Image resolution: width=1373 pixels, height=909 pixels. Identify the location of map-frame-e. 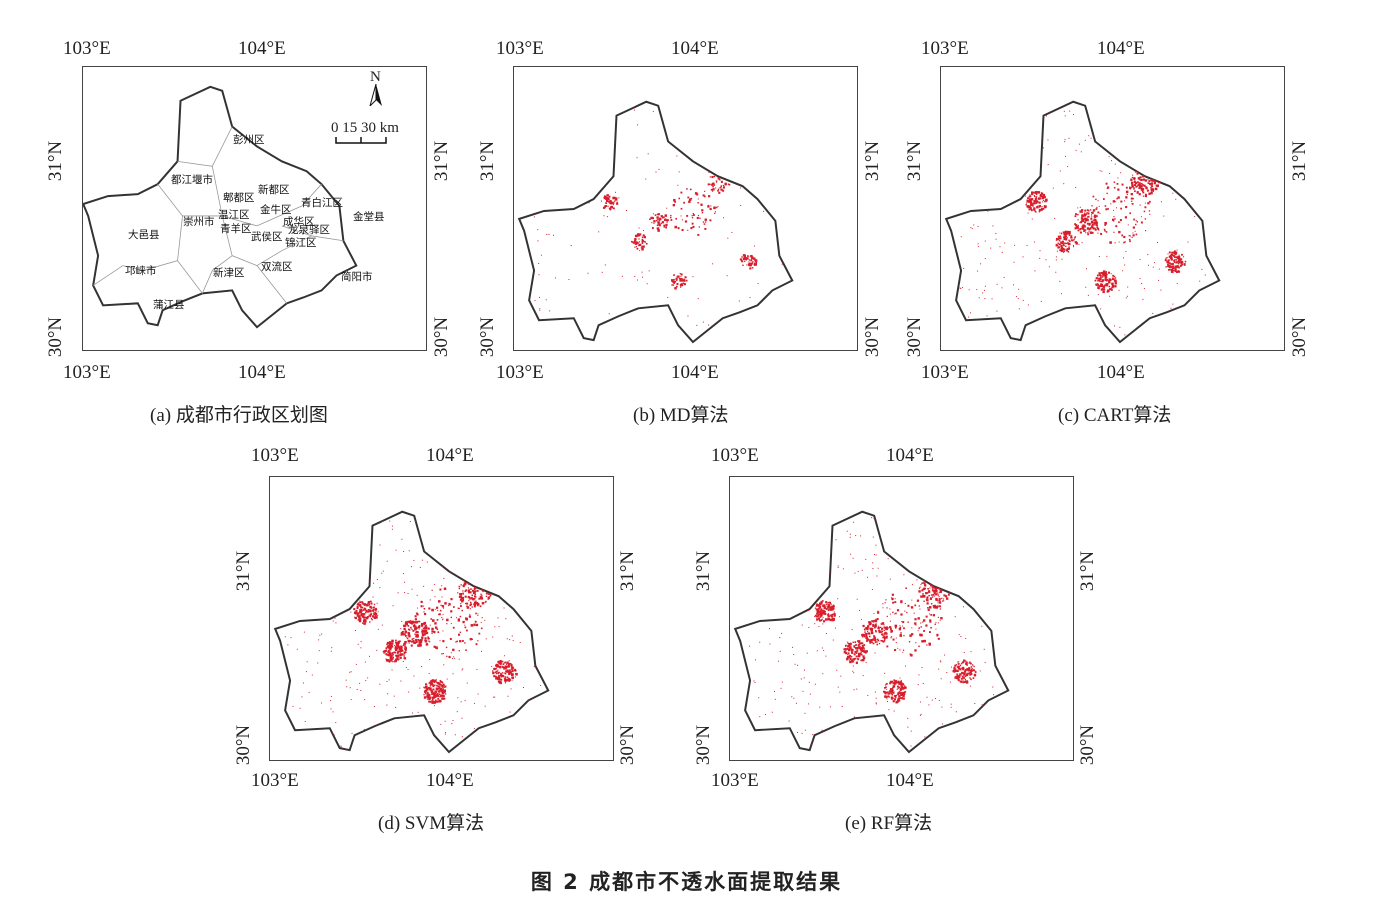
(901, 618).